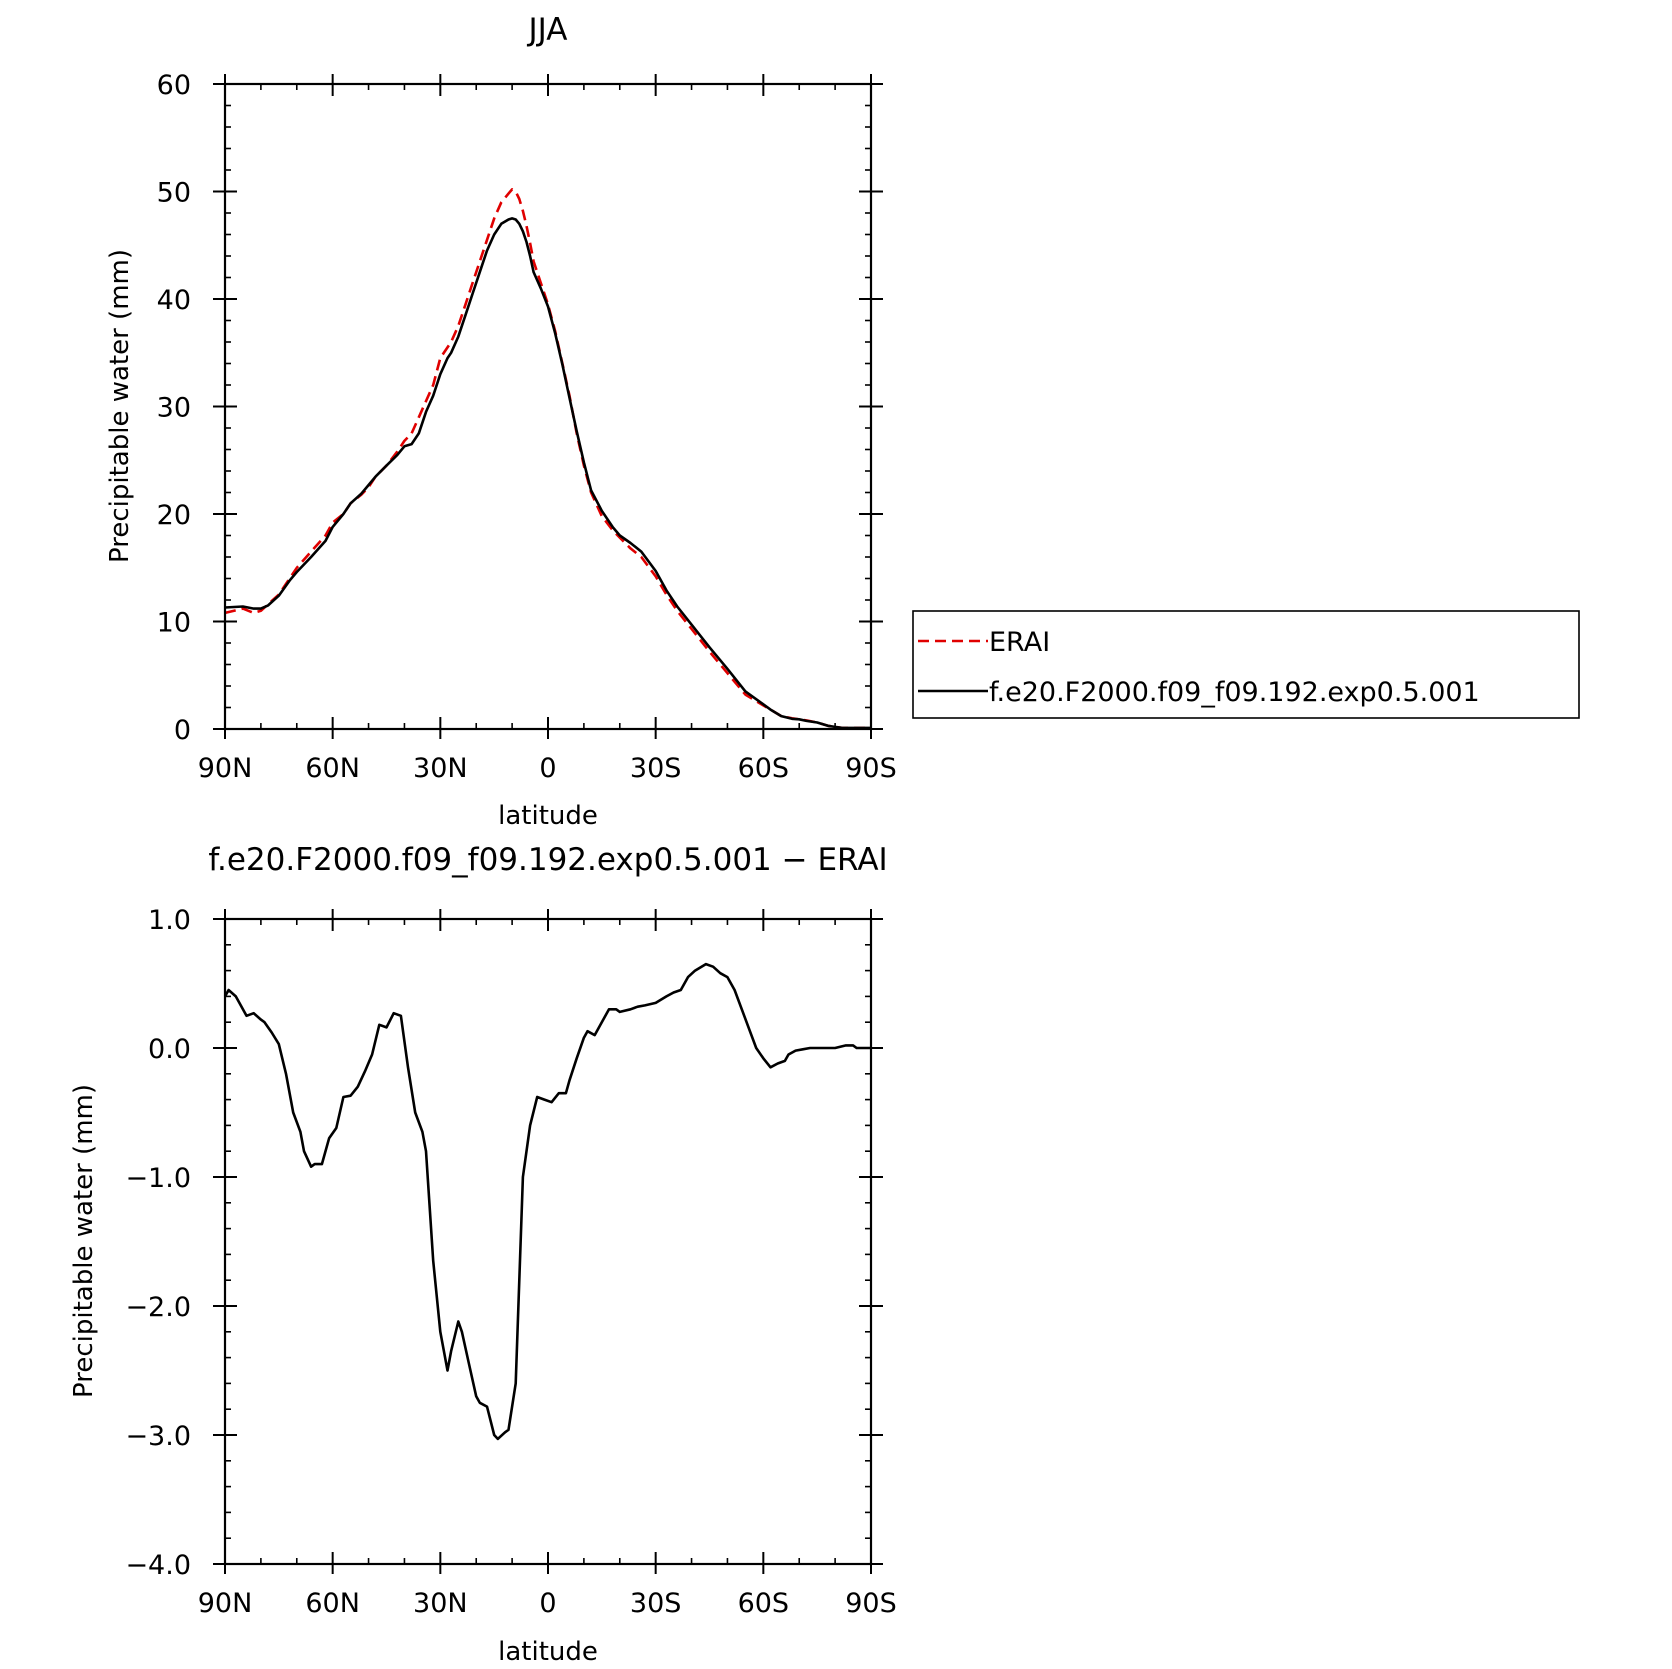  I want to click on bottom-y-tick-label: −4.0, so click(158, 1565).